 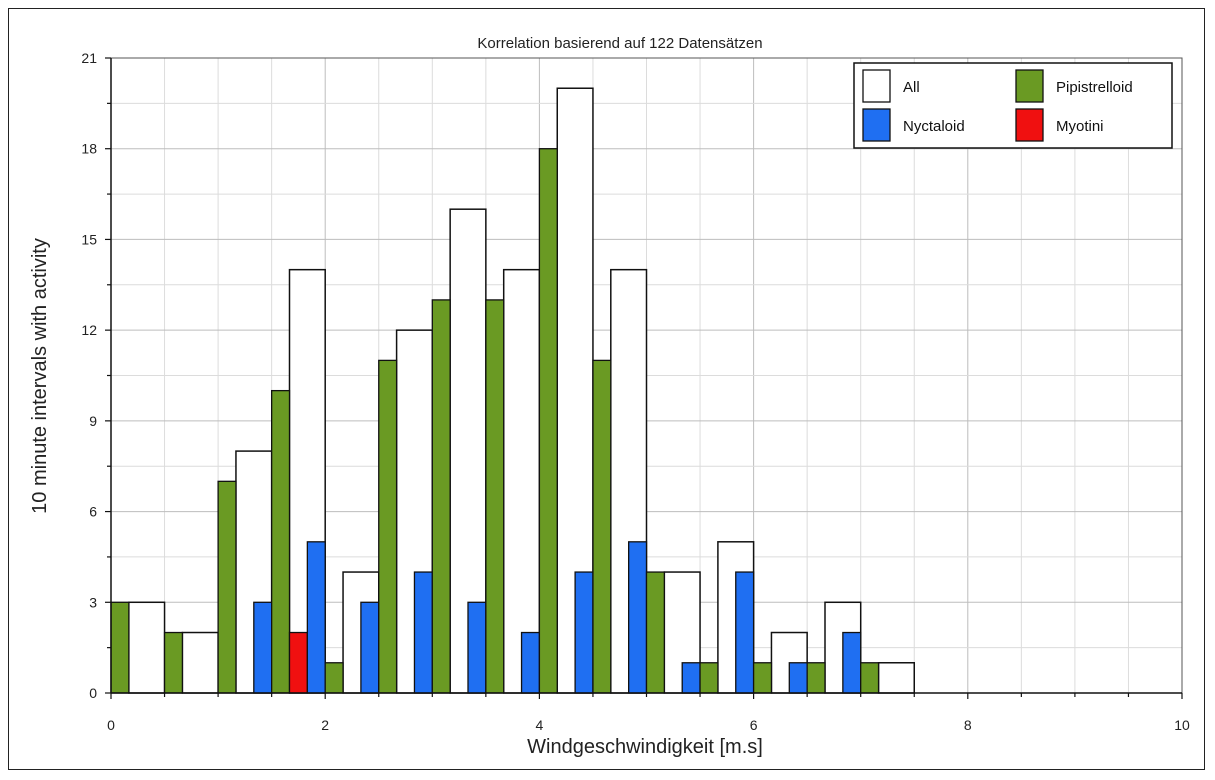 What do you see at coordinates (89, 149) in the screenshot?
I see `y-tick-label: 18` at bounding box center [89, 149].